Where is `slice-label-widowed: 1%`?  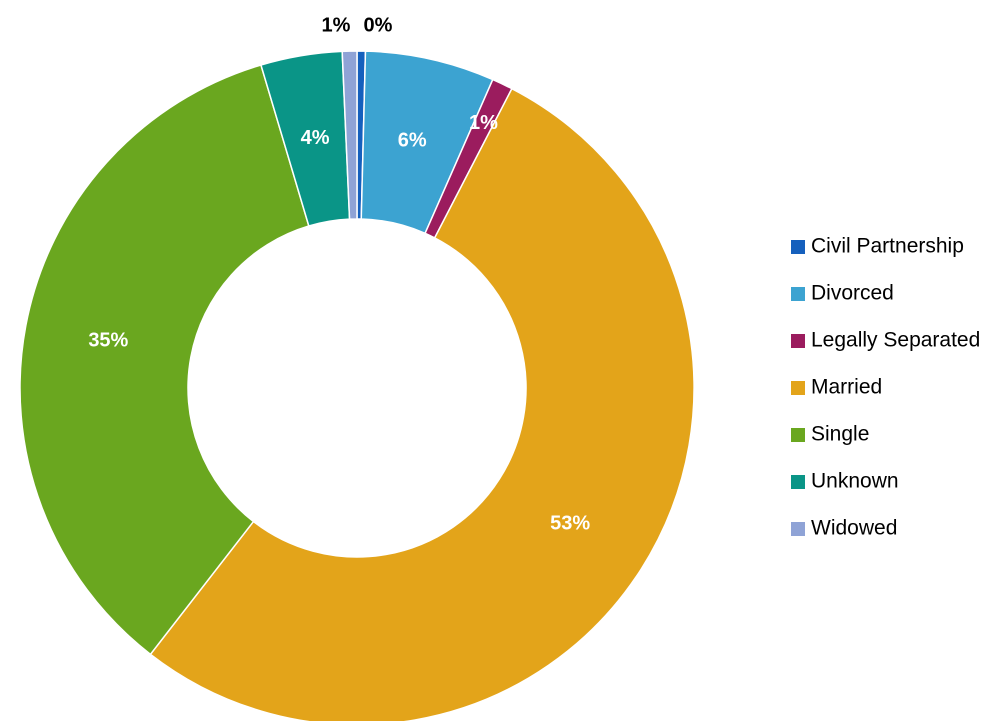 slice-label-widowed: 1% is located at coordinates (336, 25).